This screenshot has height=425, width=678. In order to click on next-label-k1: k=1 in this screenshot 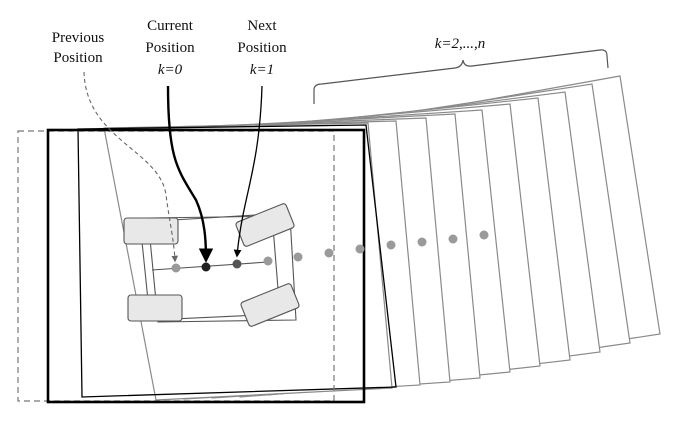, I will do `click(262, 70)`.